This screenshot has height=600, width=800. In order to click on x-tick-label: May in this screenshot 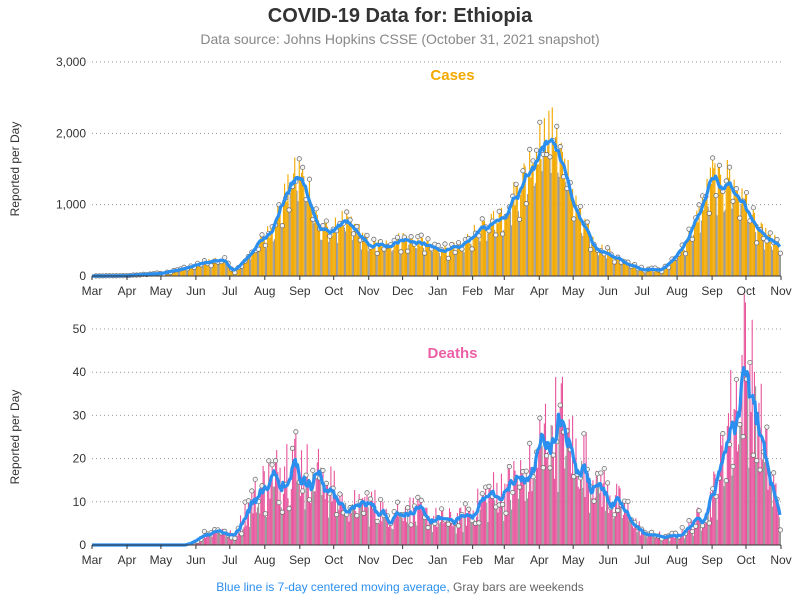, I will do `click(573, 560)`.